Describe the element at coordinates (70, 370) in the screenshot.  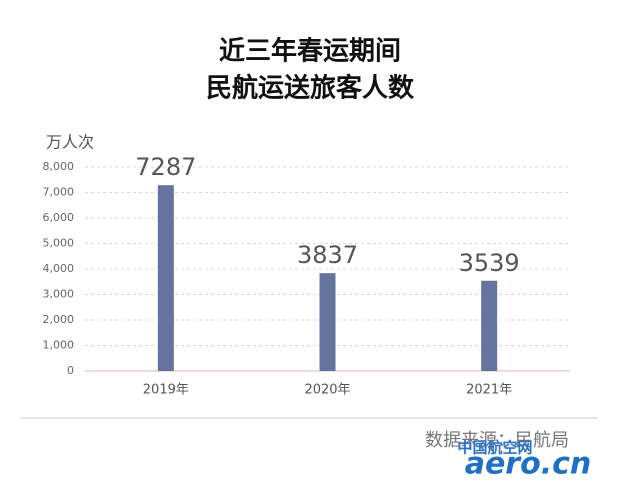
I see `y-tick-label: 0` at that location.